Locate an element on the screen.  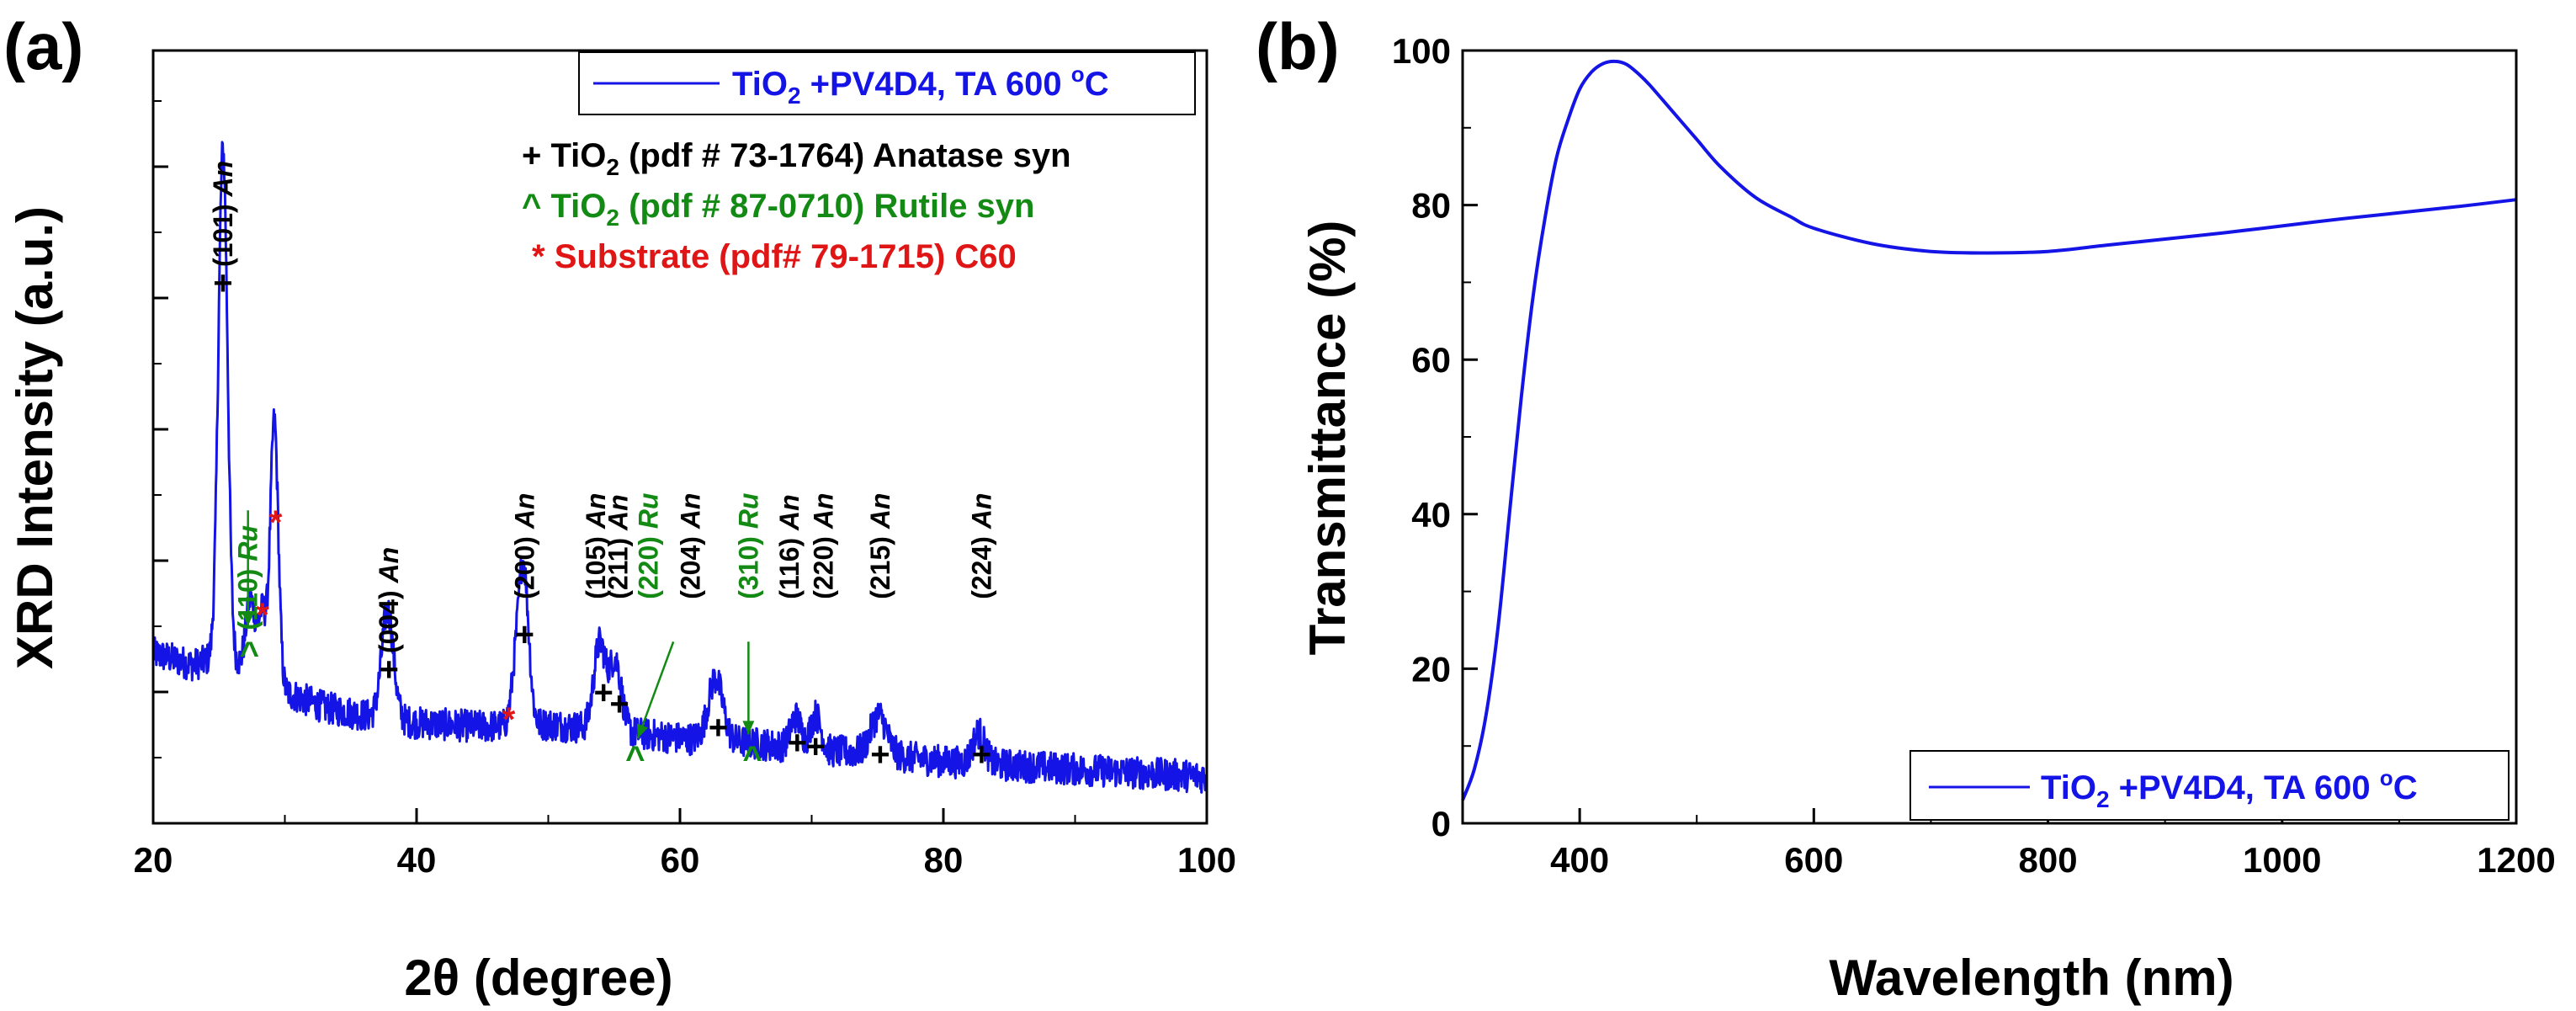
panel-a-x-axis-title: 2θ (degree) is located at coordinates (538, 978).